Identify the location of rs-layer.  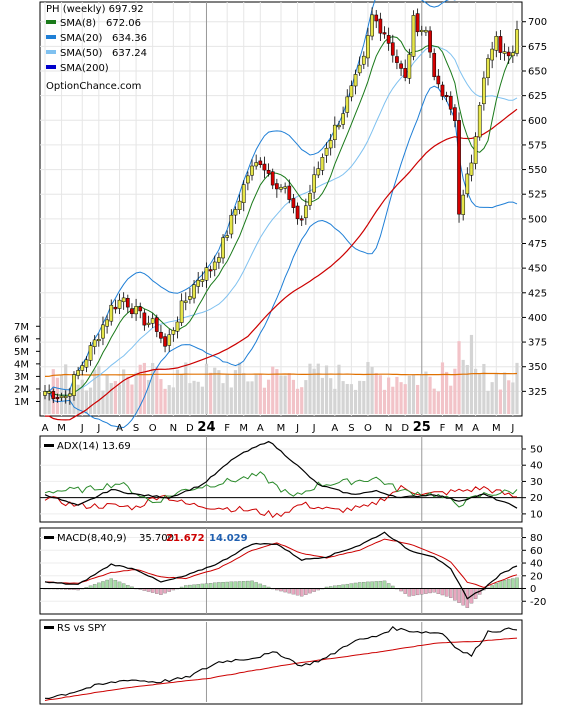
(281, 662).